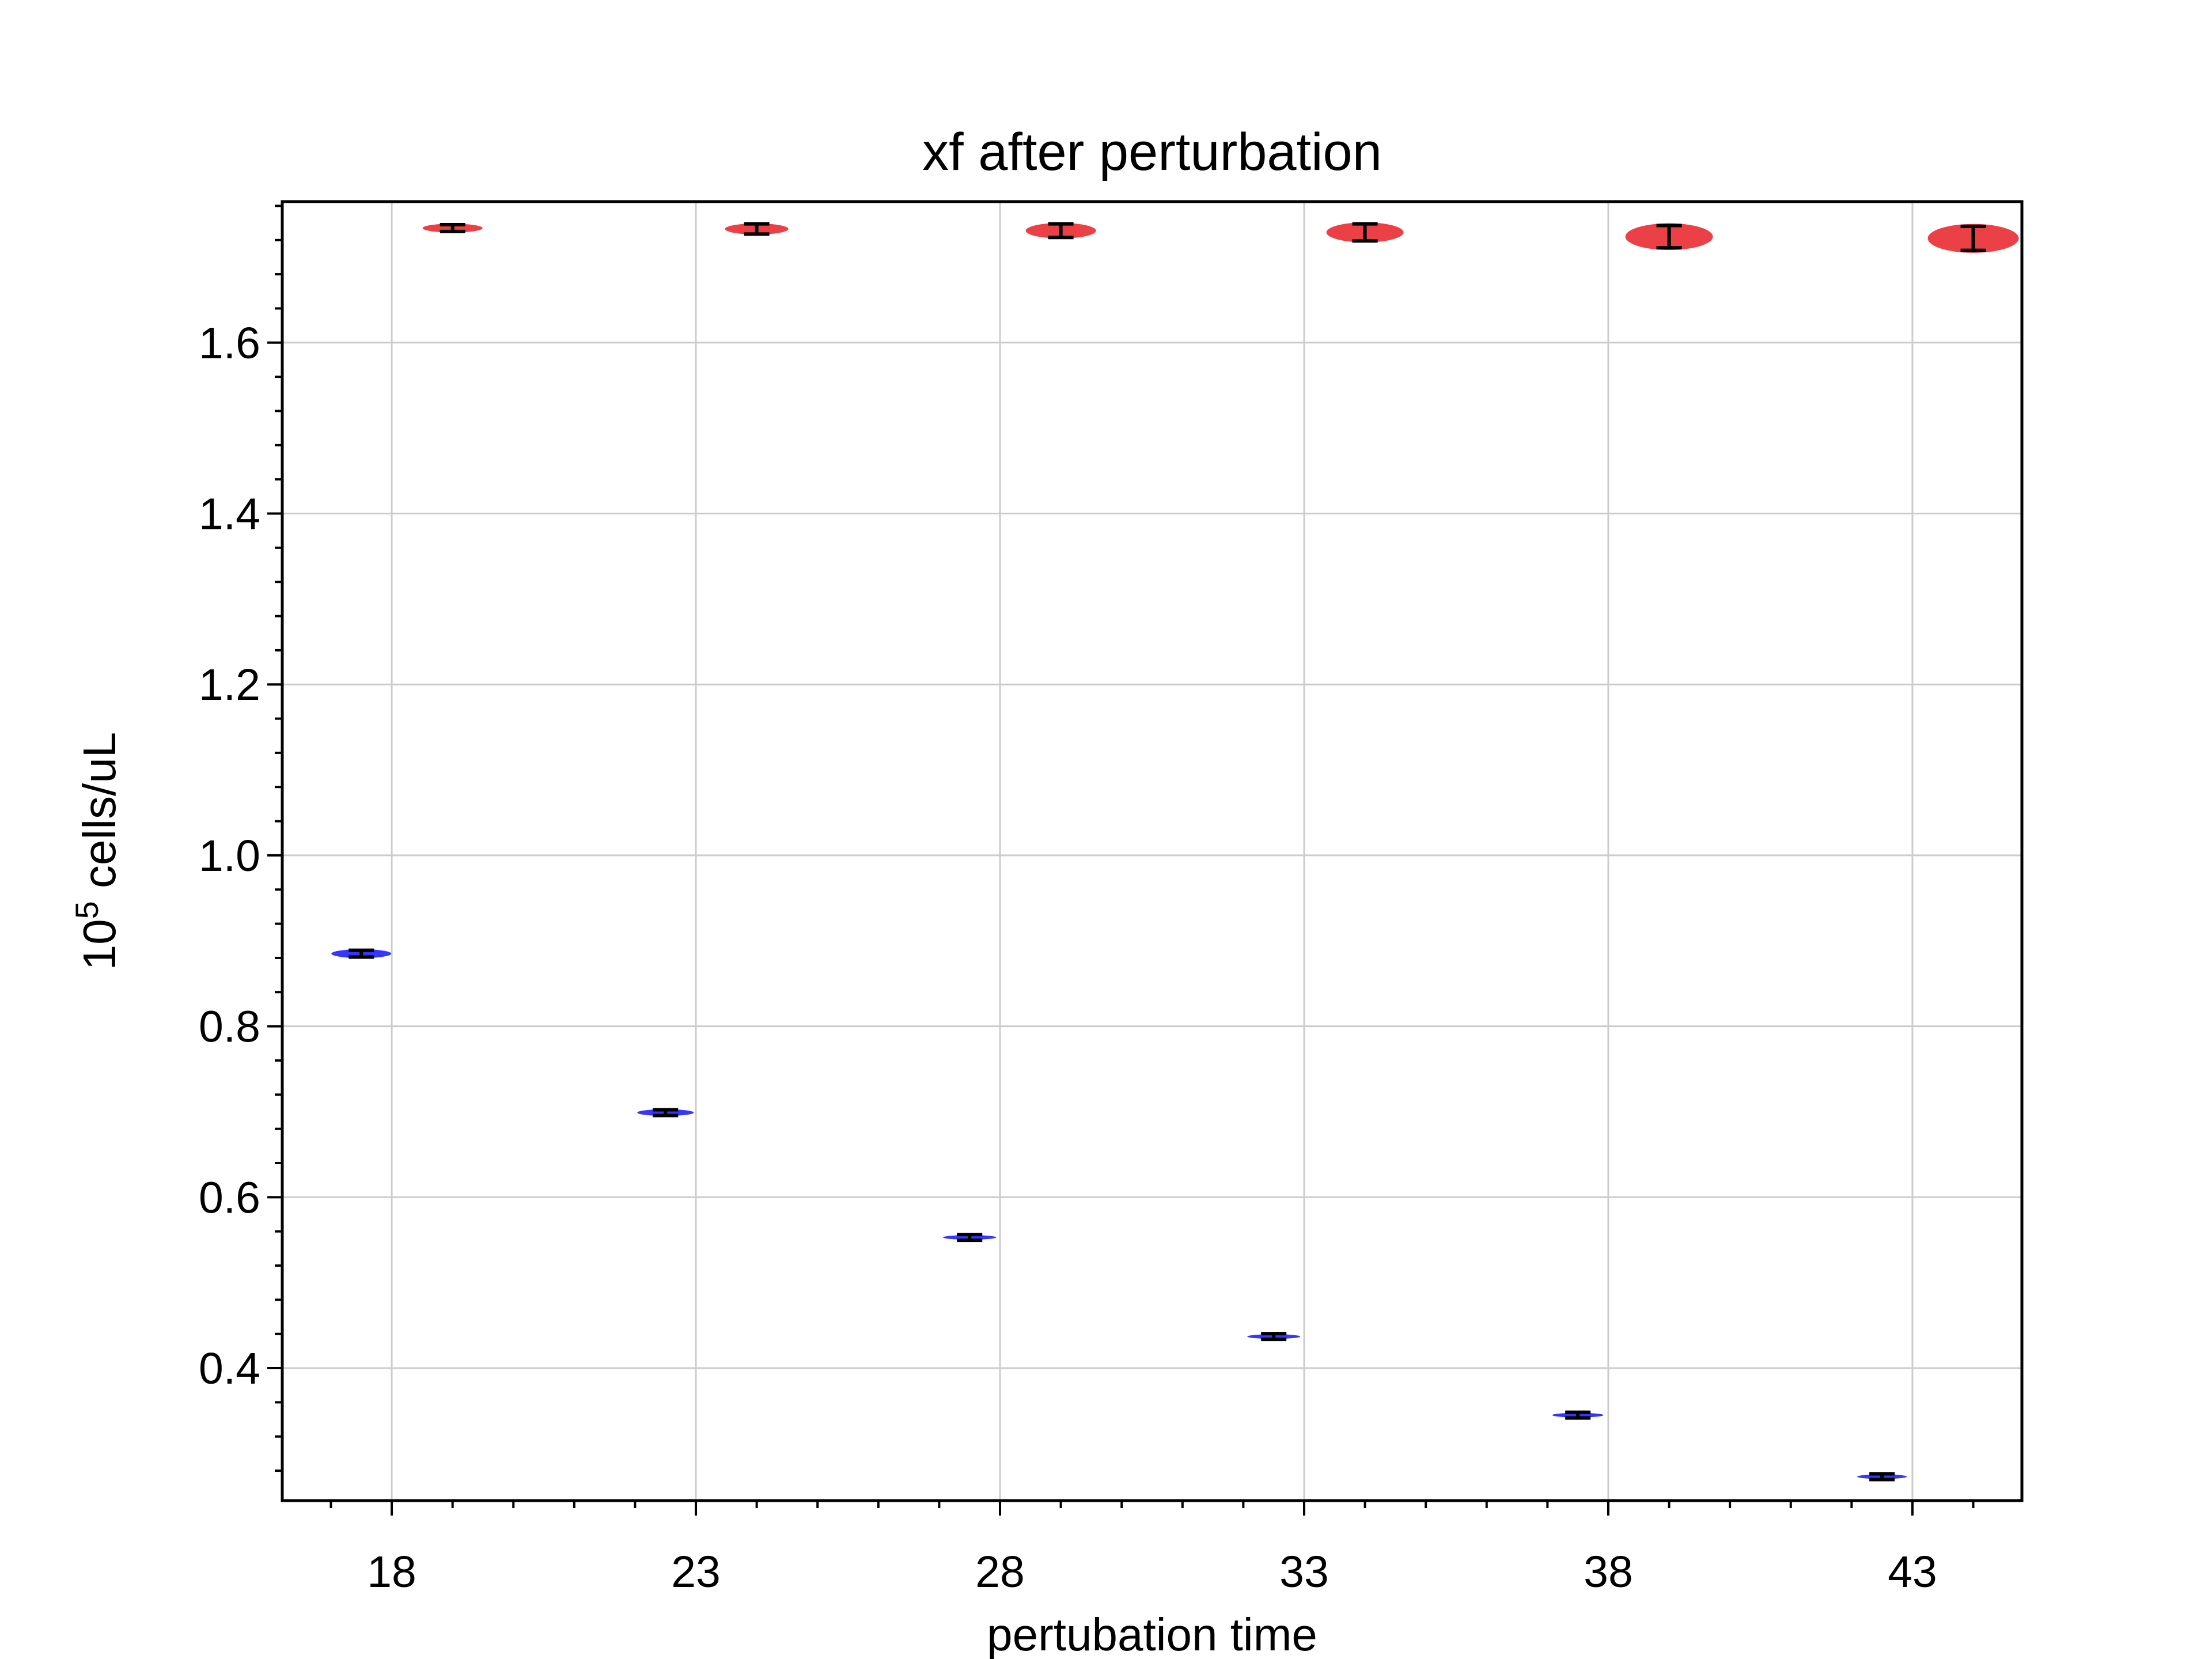 Image resolution: width=2212 pixels, height=1659 pixels. I want to click on chart-title: xf after perturbation, so click(1152, 152).